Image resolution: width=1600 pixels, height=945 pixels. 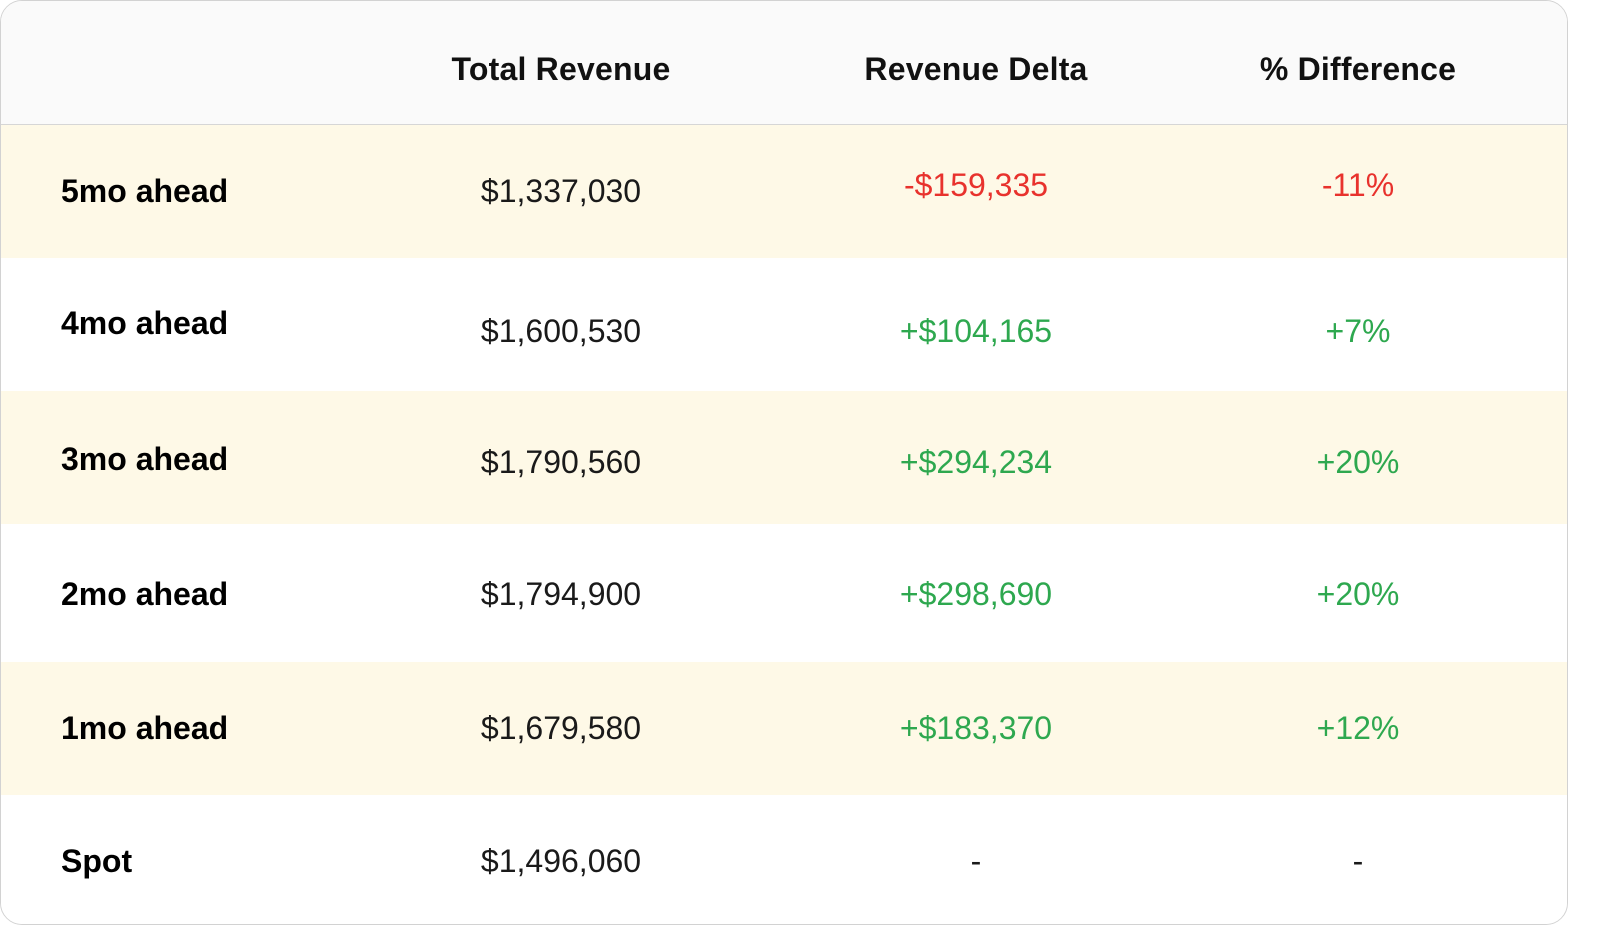 What do you see at coordinates (561, 331) in the screenshot?
I see `total-revenue-cell: $1,600,530` at bounding box center [561, 331].